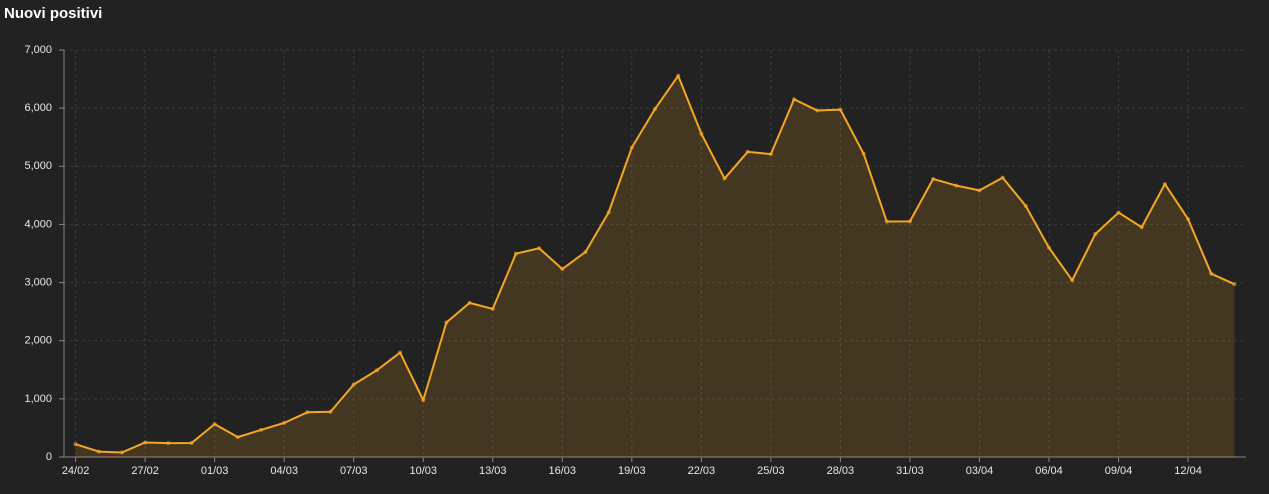  Describe the element at coordinates (38, 108) in the screenshot. I see `y-tick-label: 6,000` at that location.